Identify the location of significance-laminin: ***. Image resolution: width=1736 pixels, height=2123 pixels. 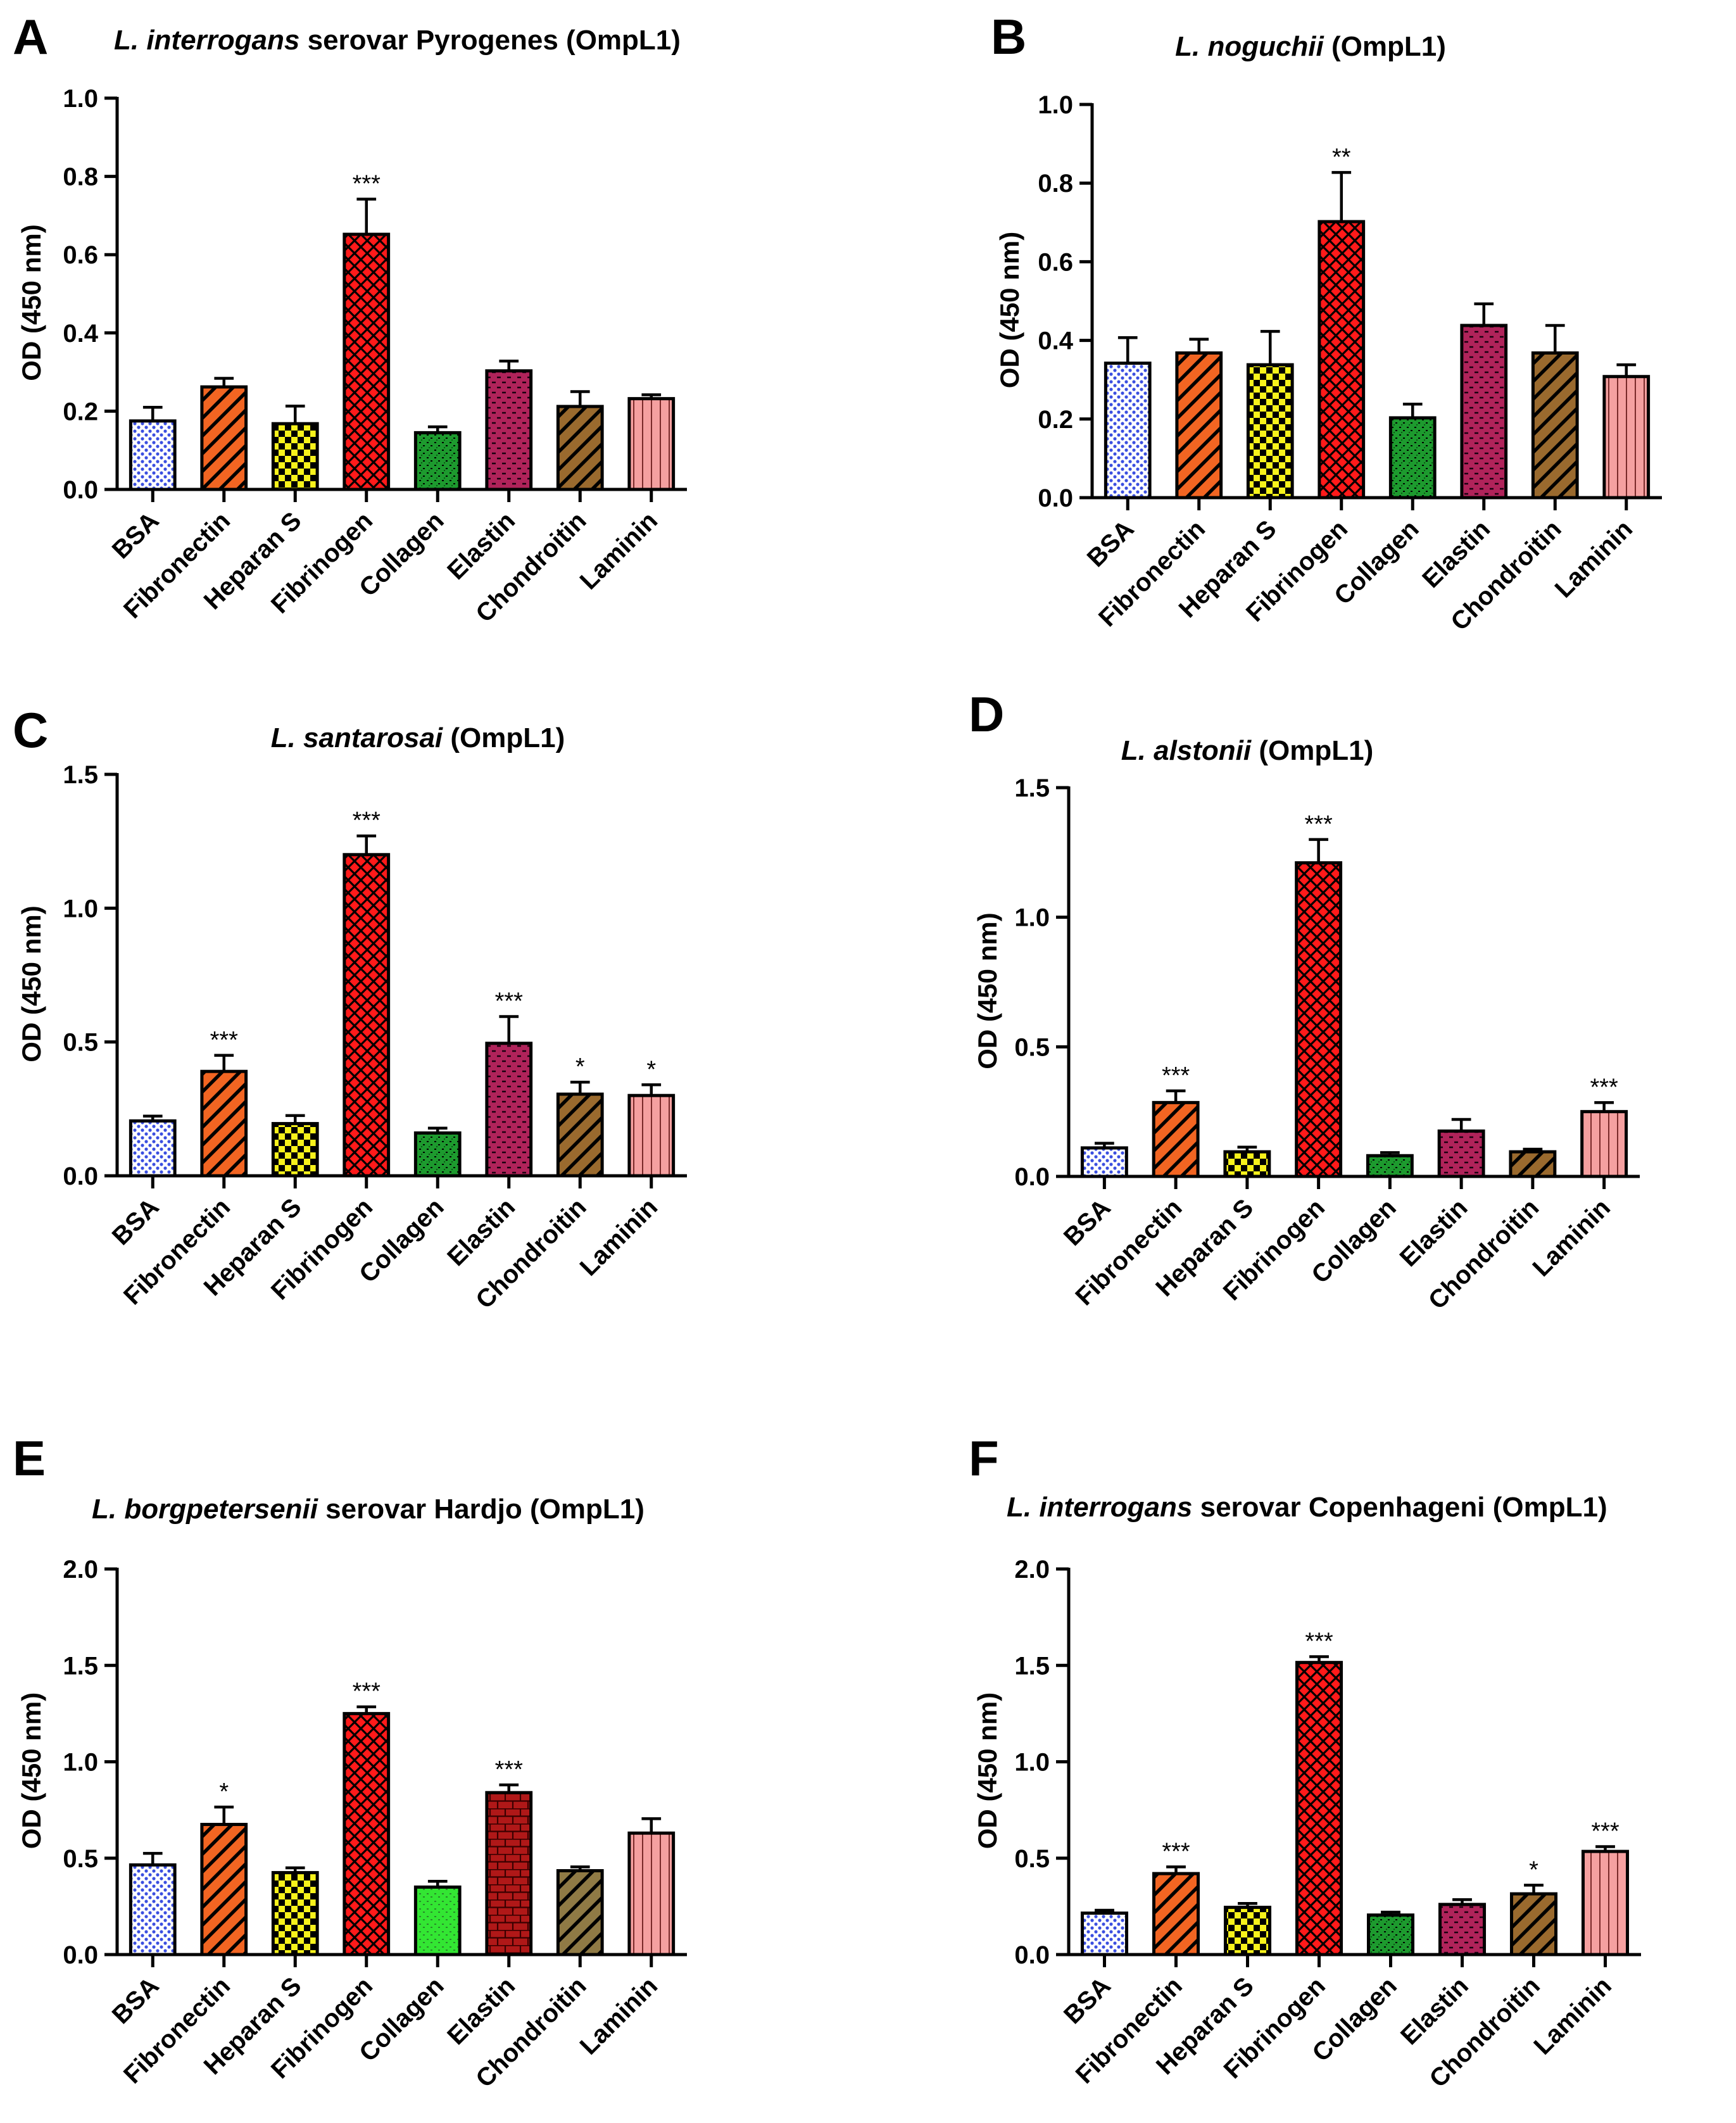
(1605, 1831).